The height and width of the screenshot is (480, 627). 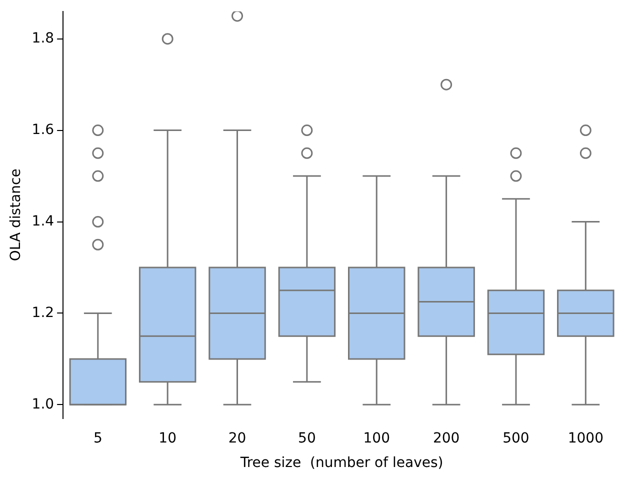 What do you see at coordinates (43, 404) in the screenshot?
I see `y-tick-label: 1.0` at bounding box center [43, 404].